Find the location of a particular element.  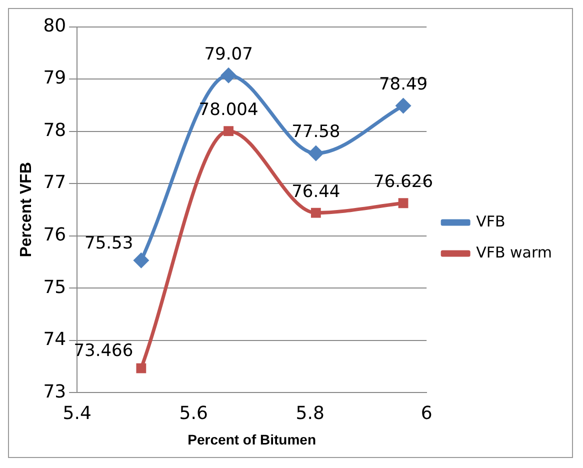

data-label: 76.44 is located at coordinates (316, 192).